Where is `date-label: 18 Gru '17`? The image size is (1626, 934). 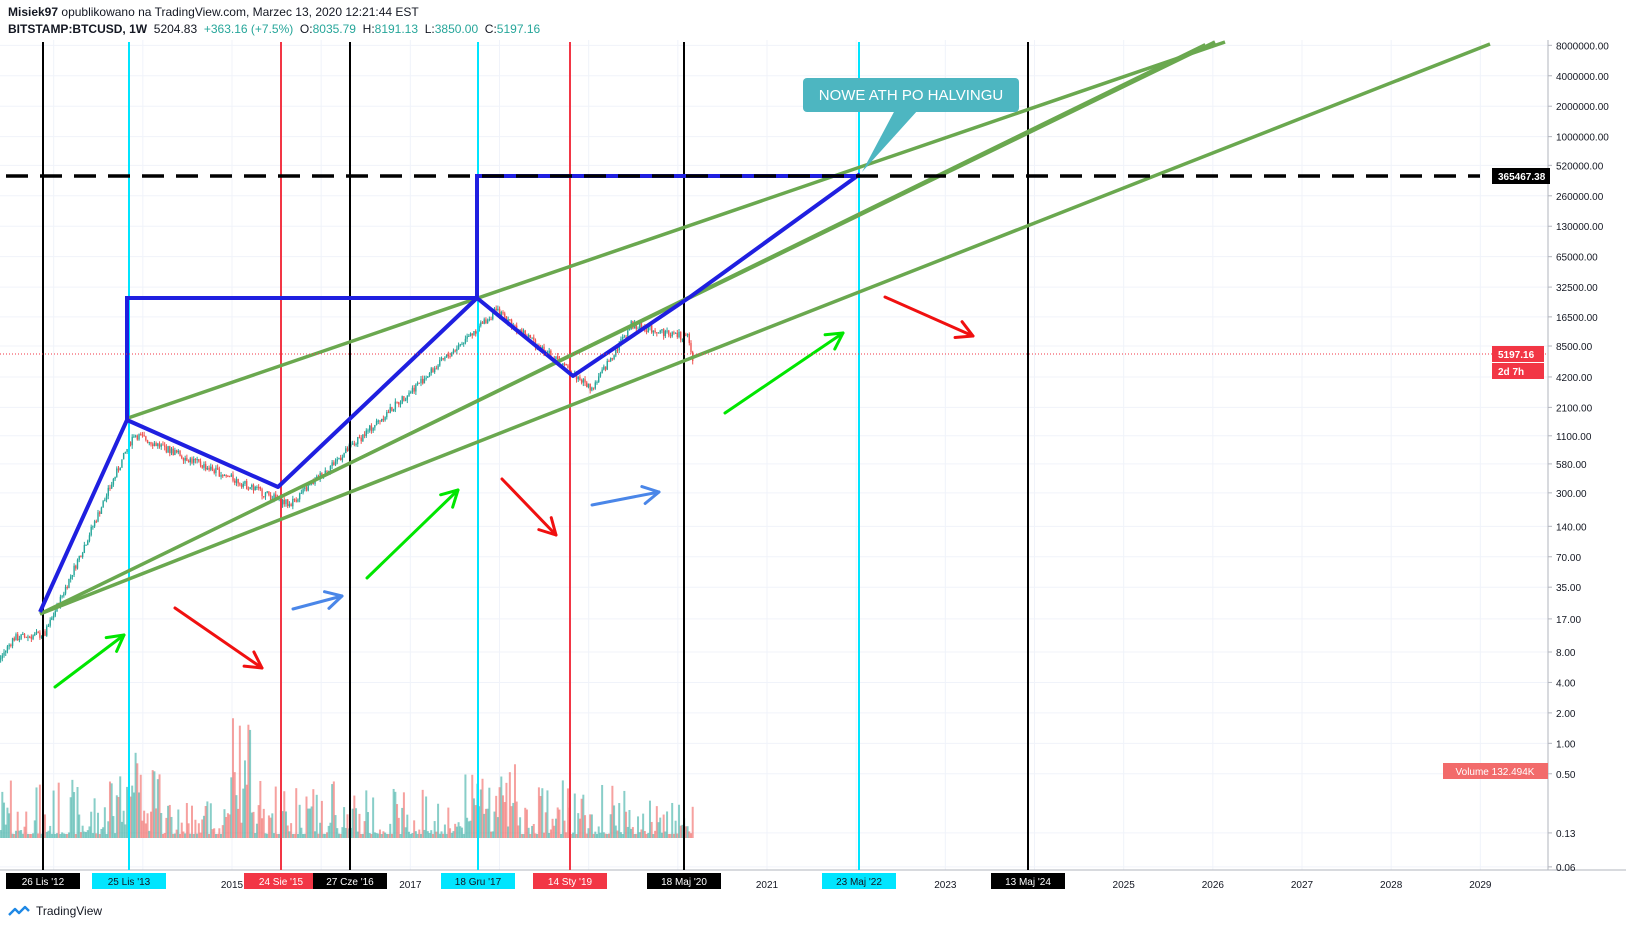 date-label: 18 Gru '17 is located at coordinates (478, 882).